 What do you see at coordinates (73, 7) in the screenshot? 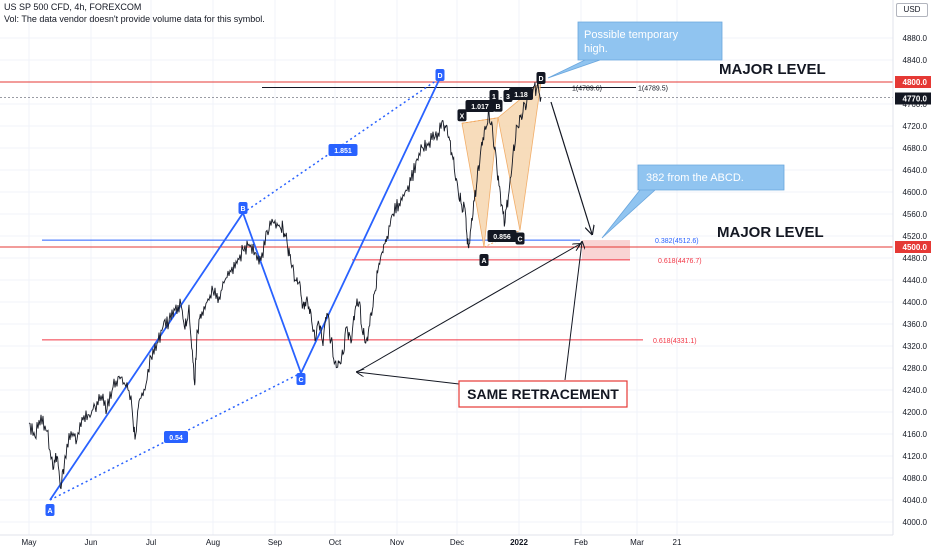
I see `symbol-title: US SP 500 CFD, 4h, FOREXCOM` at bounding box center [73, 7].